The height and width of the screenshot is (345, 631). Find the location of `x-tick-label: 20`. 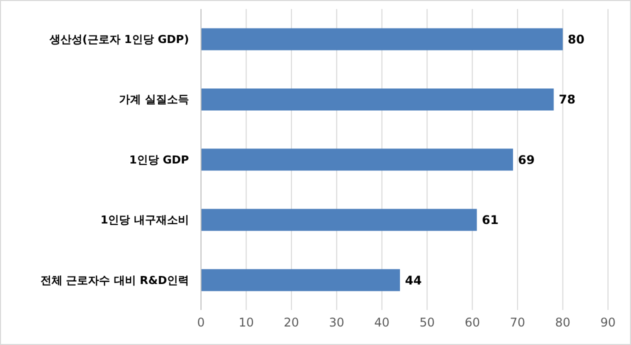

x-tick-label: 20 is located at coordinates (292, 323).